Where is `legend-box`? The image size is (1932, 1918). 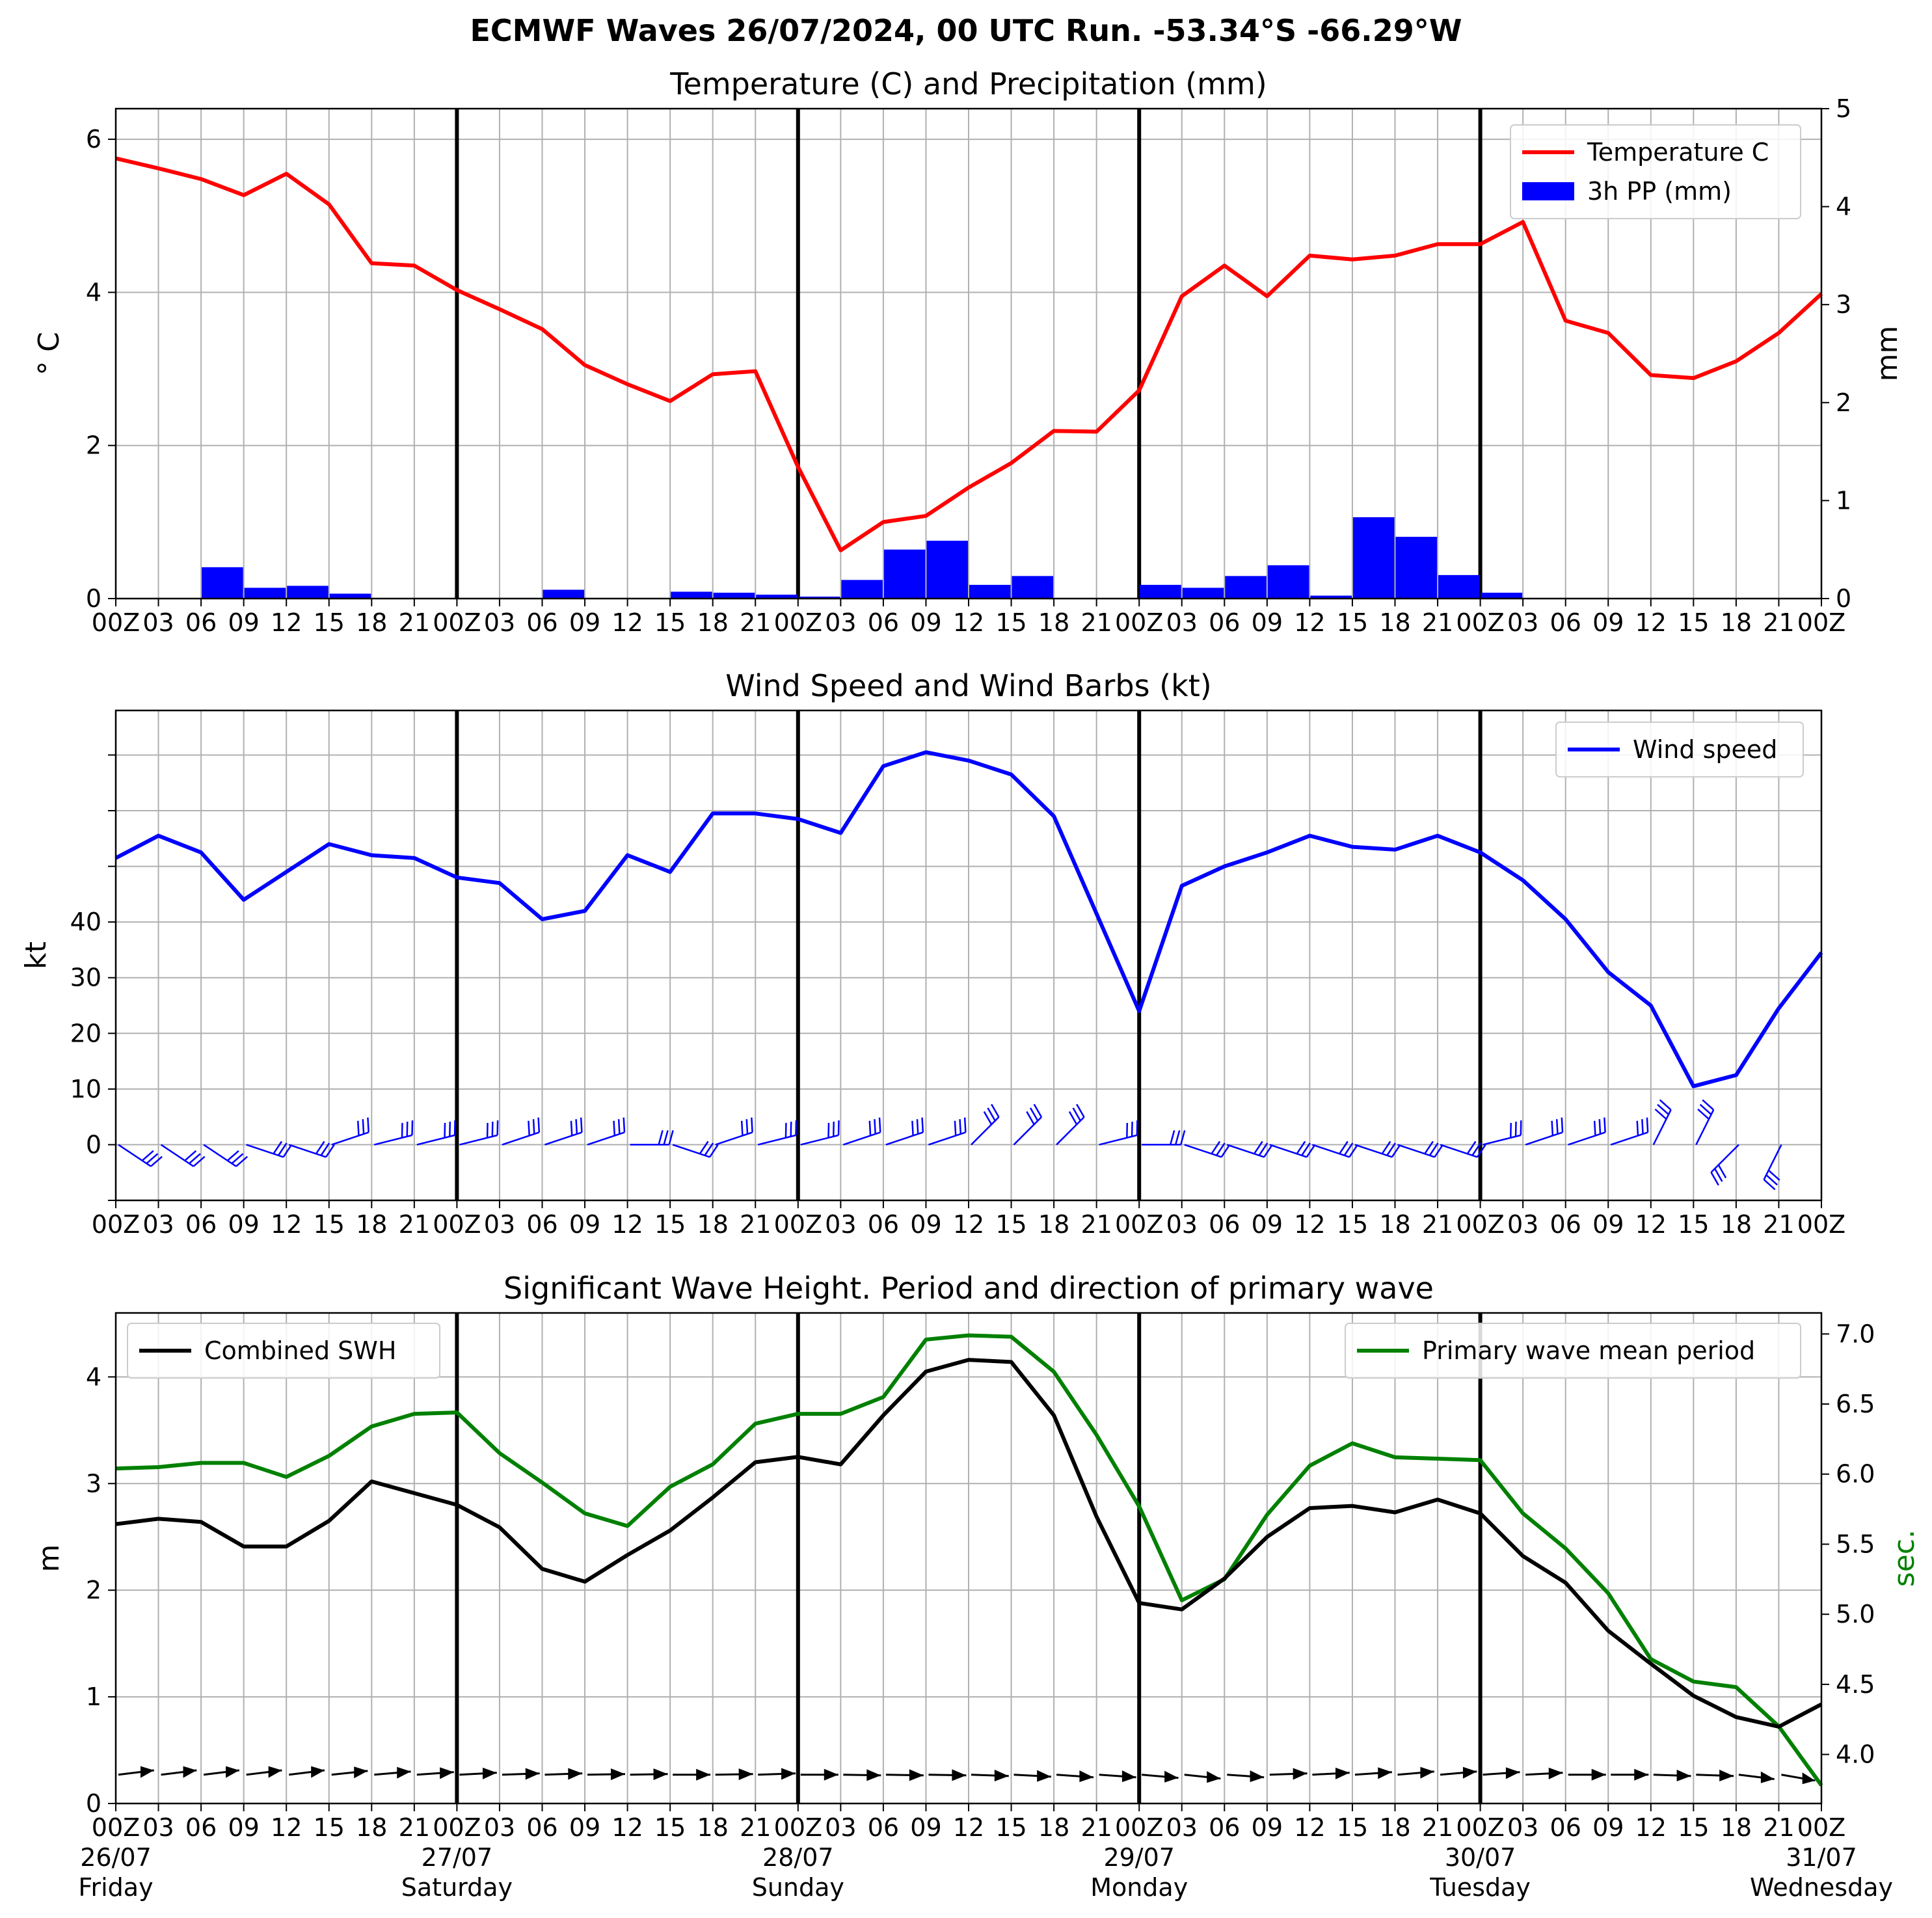 legend-box is located at coordinates (1679, 749).